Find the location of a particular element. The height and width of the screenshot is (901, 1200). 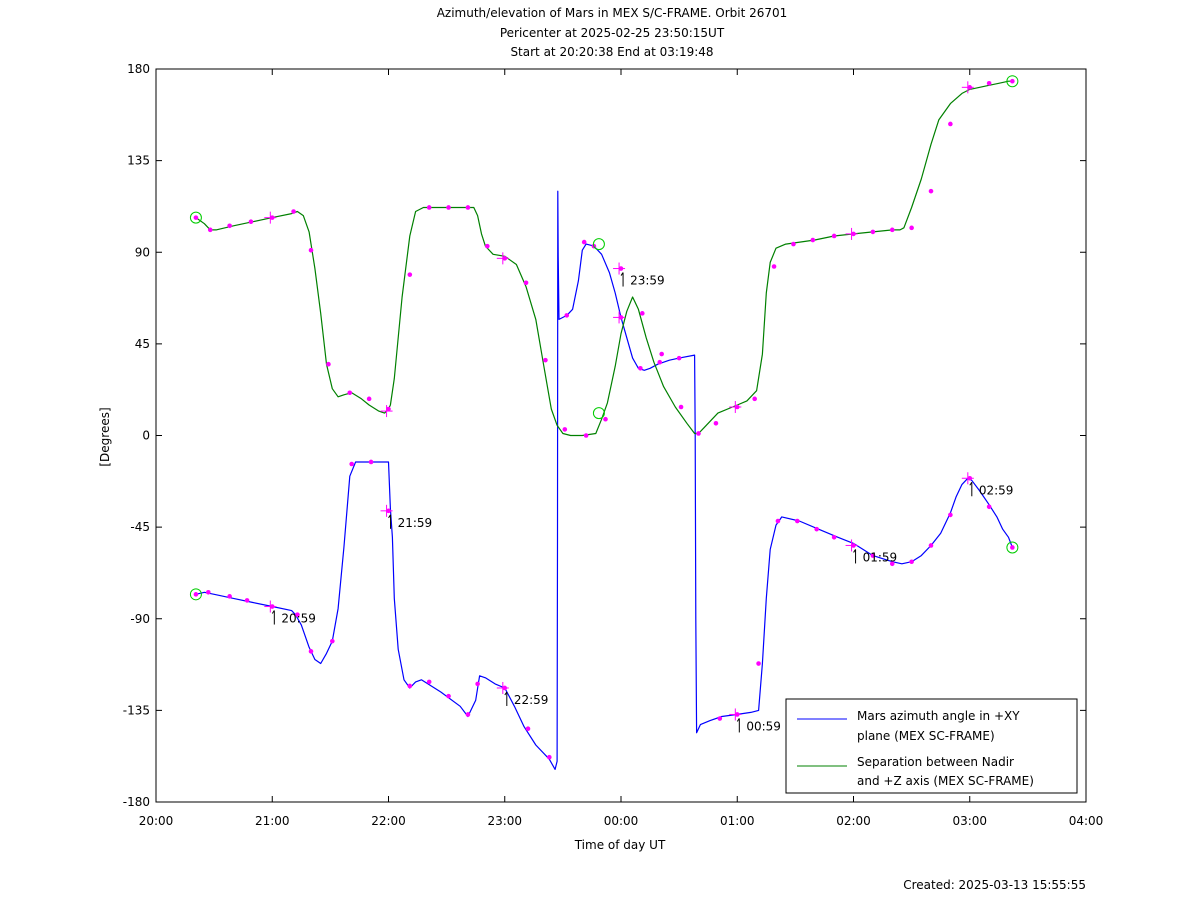

chart-title-line-2: Pericenter at 2025-02-25 23:50:15UT is located at coordinates (612, 33).